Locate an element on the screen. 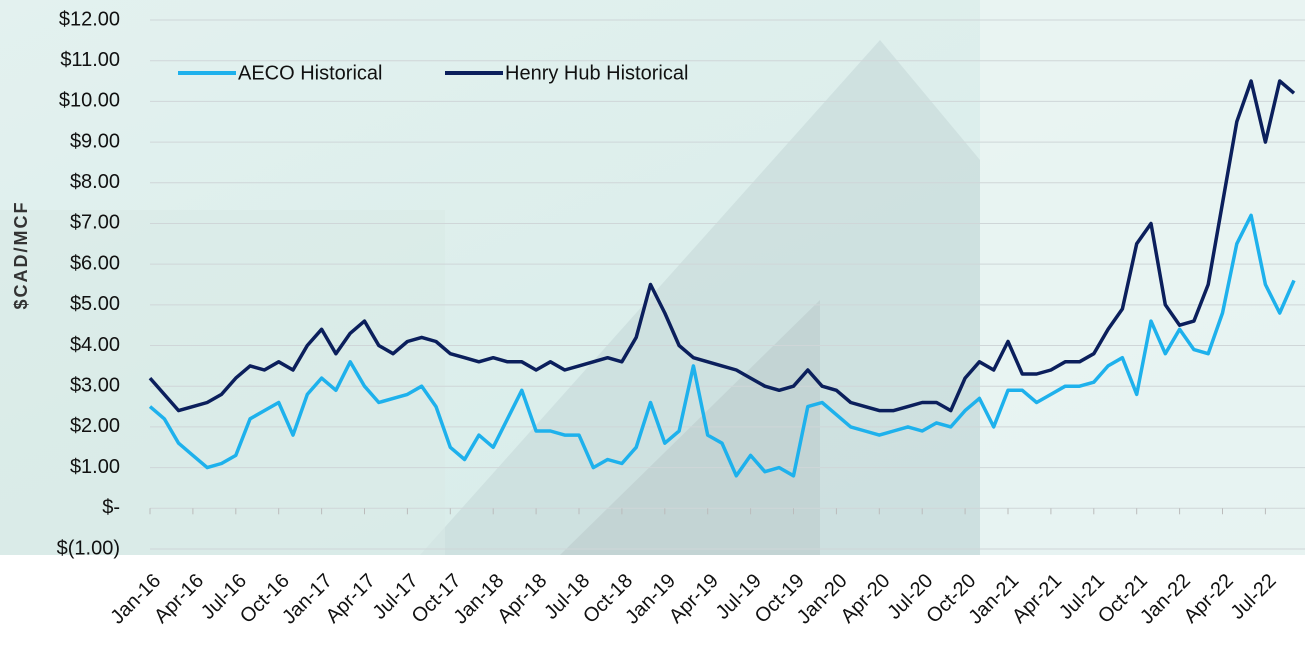 The height and width of the screenshot is (649, 1305). background-shape is located at coordinates (690, 427).